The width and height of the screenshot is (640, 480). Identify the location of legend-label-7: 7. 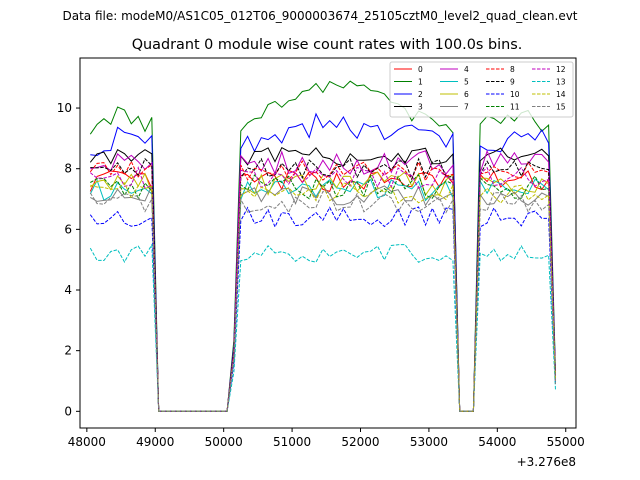
(466, 107).